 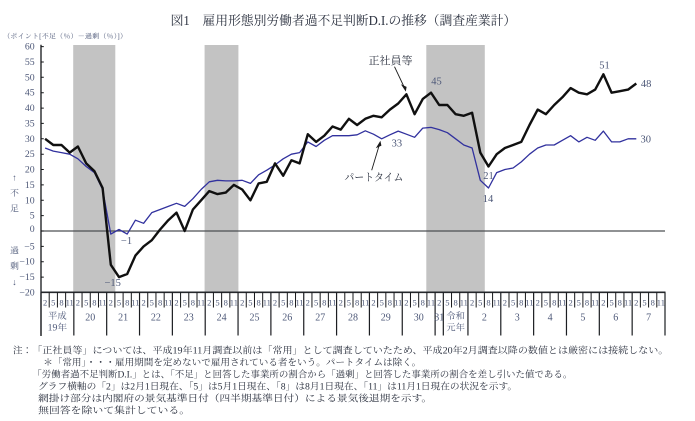 I want to click on svg-text: 0, so click(x=32, y=229).